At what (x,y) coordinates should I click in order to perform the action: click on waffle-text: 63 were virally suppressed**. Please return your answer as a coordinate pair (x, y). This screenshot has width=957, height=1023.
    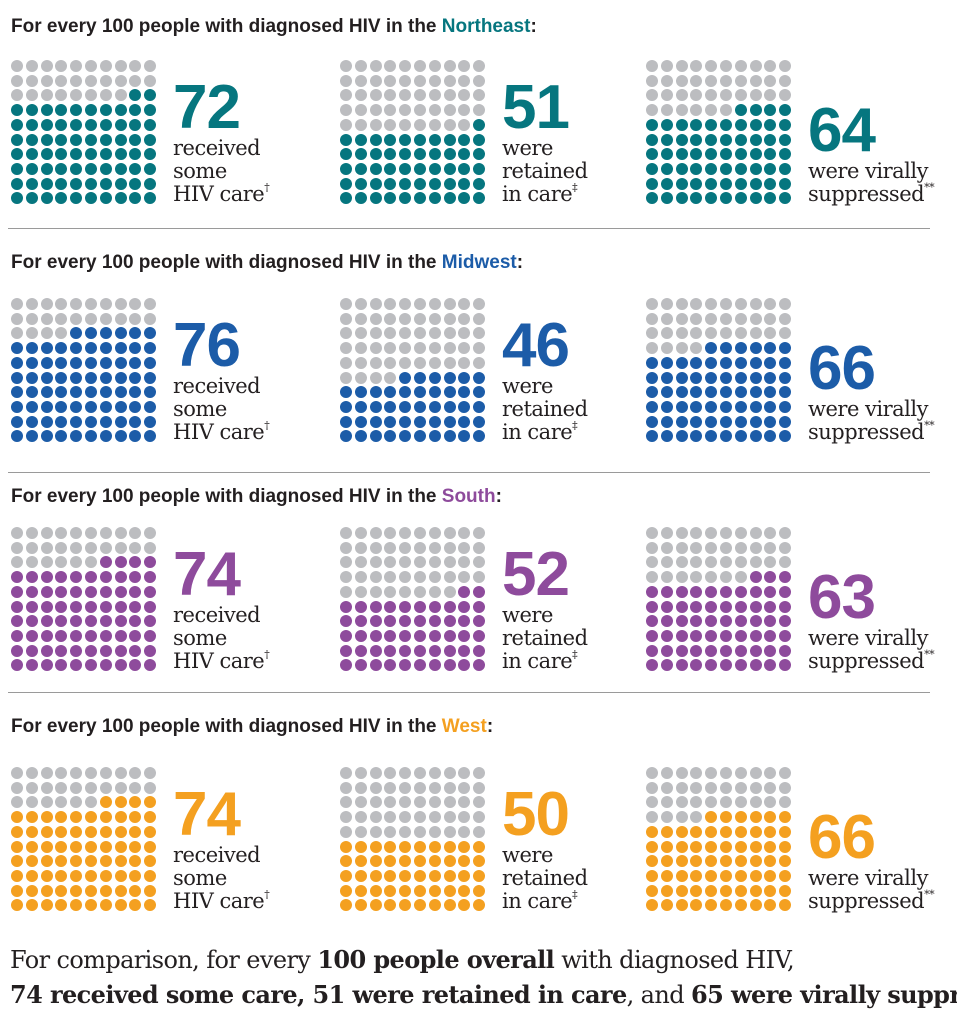
    Looking at the image, I should click on (871, 600).